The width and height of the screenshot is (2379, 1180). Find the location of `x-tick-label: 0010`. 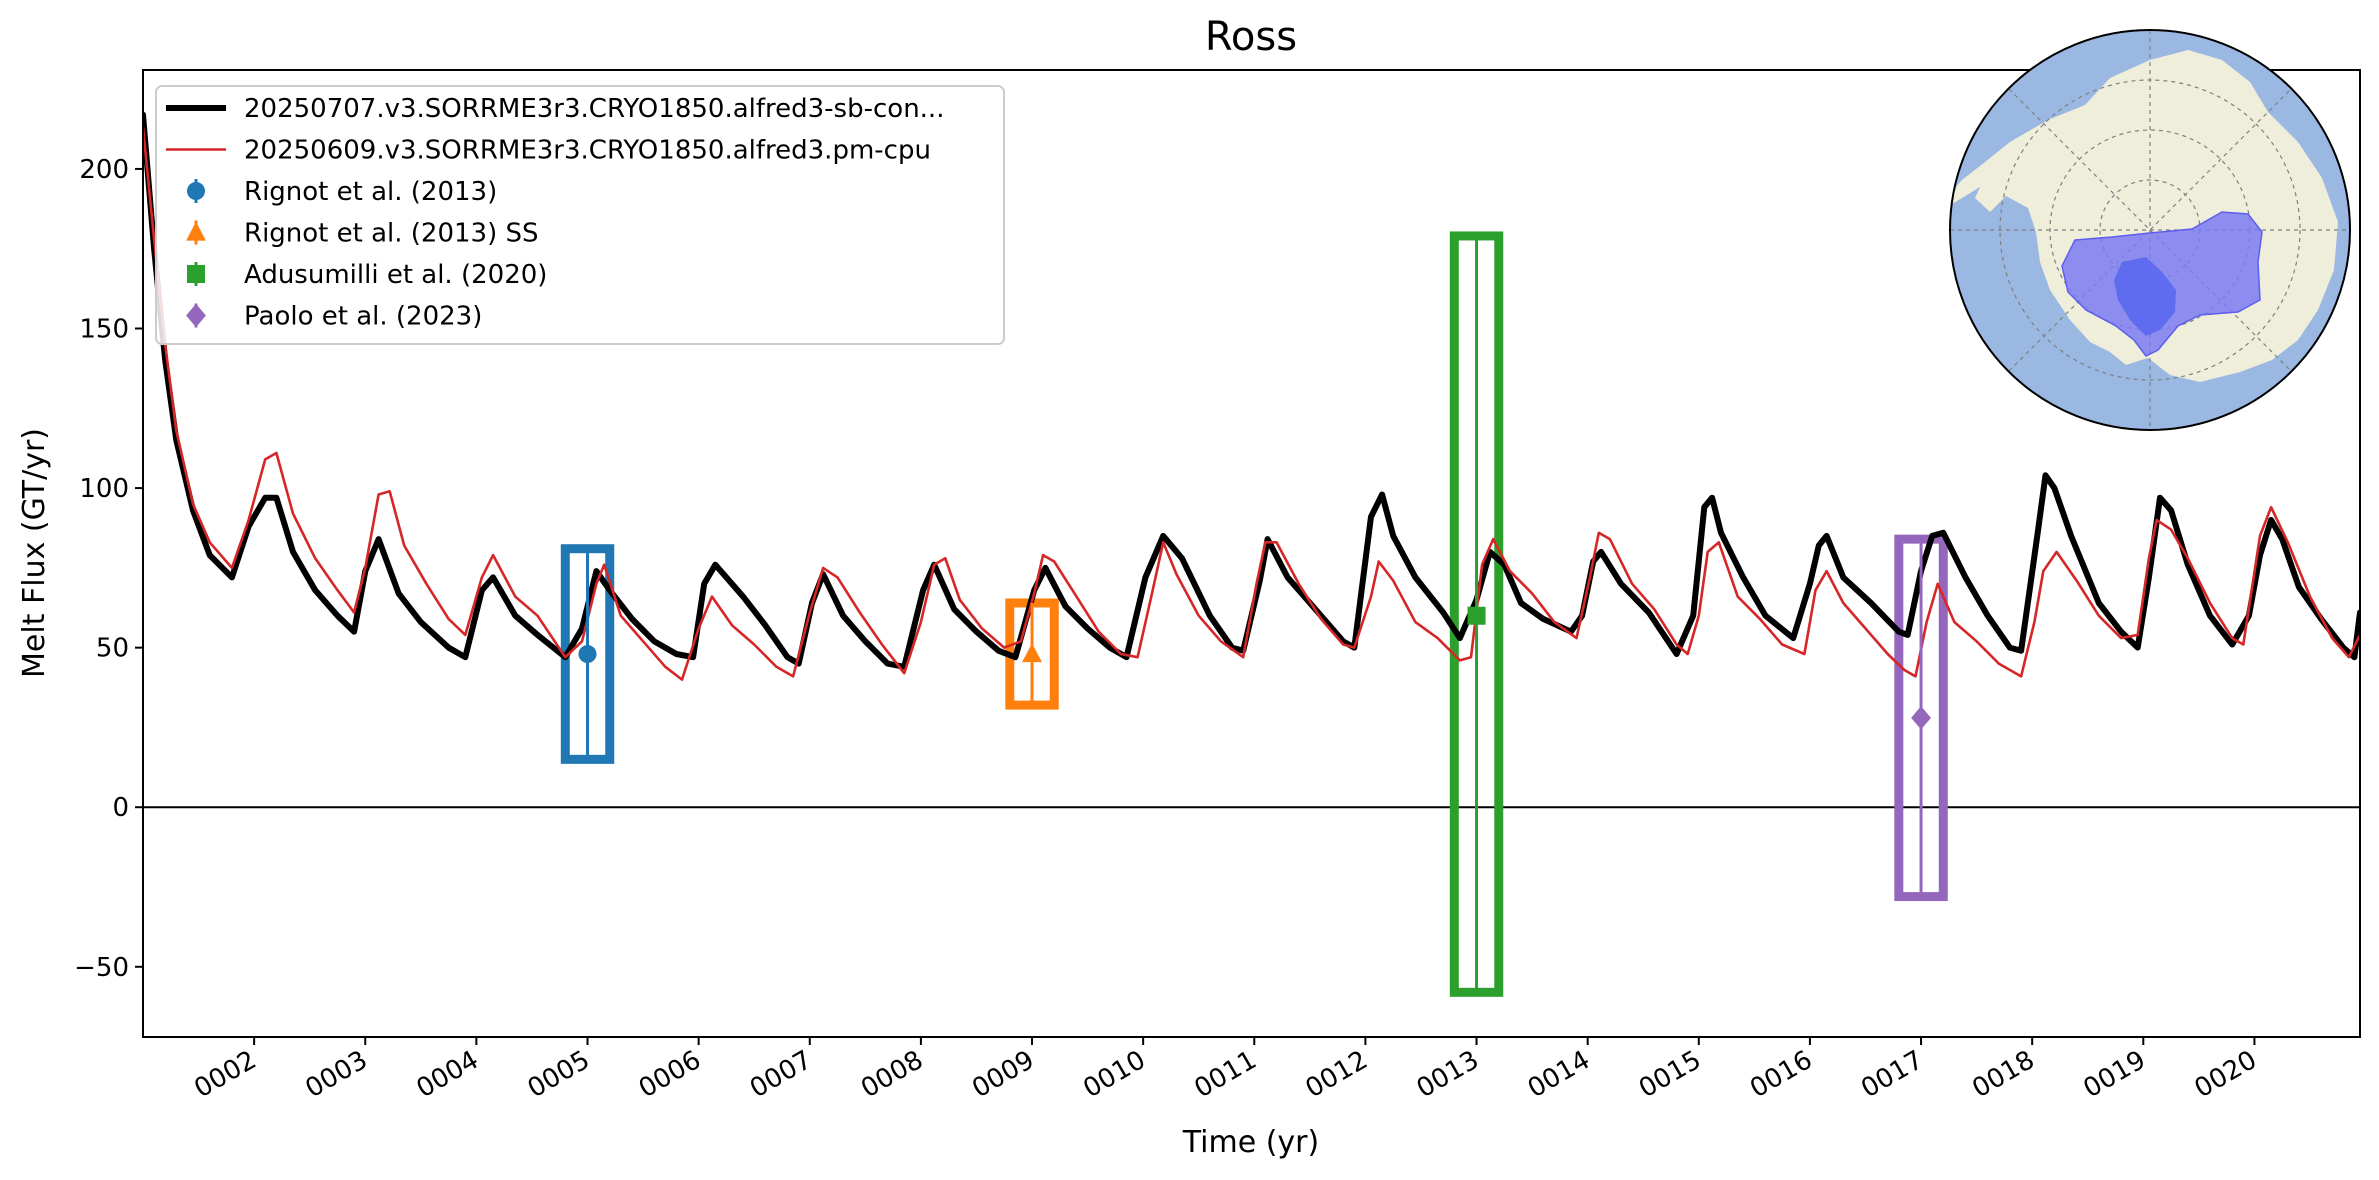

x-tick-label: 0010 is located at coordinates (1114, 1074).